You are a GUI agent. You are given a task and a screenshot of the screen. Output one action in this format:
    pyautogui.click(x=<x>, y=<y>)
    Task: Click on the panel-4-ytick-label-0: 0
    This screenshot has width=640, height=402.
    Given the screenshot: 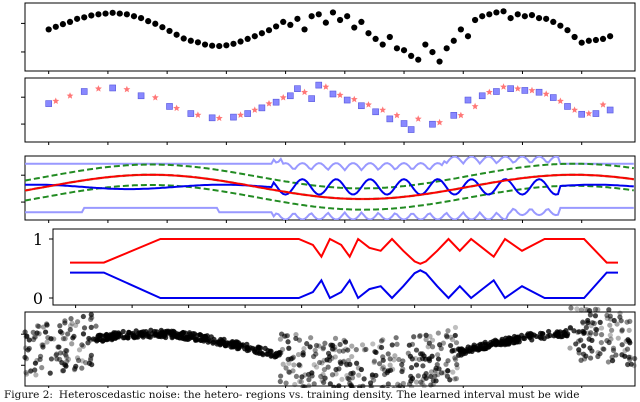 What is the action you would take?
    pyautogui.click(x=38, y=298)
    